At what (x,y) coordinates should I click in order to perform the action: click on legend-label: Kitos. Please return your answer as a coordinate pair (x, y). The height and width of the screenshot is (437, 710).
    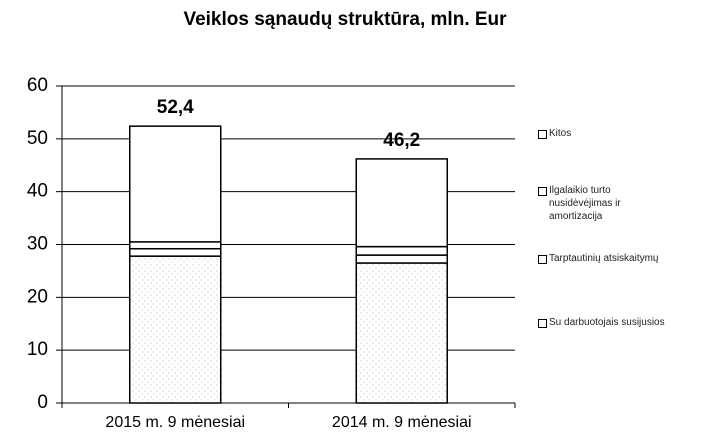
    Looking at the image, I should click on (560, 133).